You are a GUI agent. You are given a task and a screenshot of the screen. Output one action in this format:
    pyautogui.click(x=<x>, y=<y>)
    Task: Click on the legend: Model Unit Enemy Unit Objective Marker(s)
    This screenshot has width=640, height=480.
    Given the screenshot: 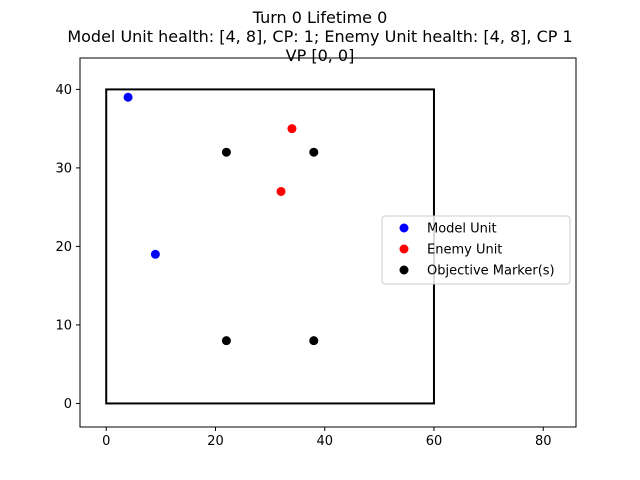 What is the action you would take?
    pyautogui.click(x=476, y=250)
    